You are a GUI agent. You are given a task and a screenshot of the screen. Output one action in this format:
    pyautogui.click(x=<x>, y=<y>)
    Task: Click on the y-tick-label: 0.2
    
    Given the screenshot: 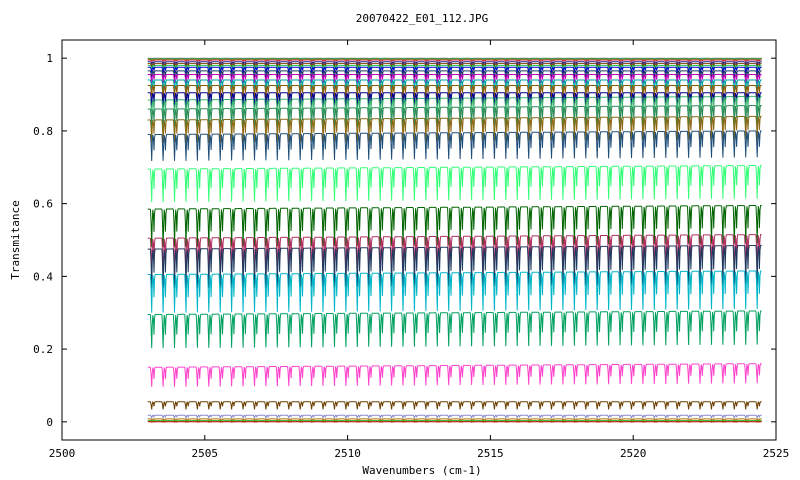 What is the action you would take?
    pyautogui.click(x=43, y=349)
    